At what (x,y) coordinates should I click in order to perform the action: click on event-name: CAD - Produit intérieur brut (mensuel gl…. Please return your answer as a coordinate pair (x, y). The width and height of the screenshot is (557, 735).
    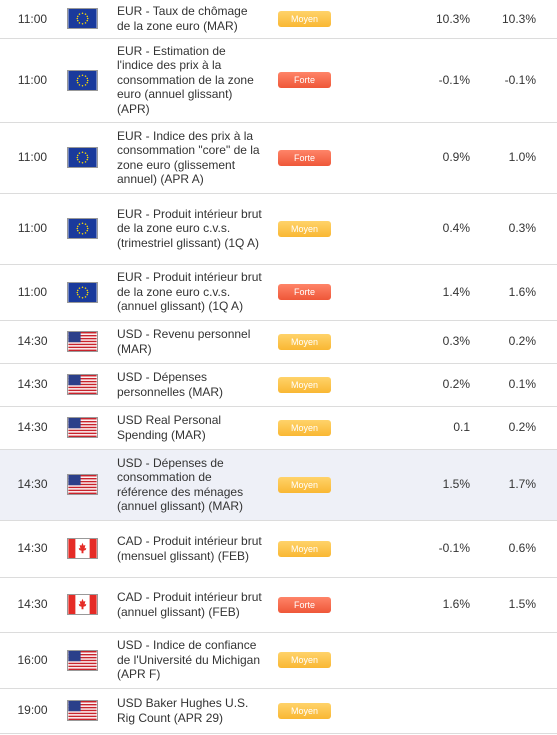
    Looking at the image, I should click on (191, 549).